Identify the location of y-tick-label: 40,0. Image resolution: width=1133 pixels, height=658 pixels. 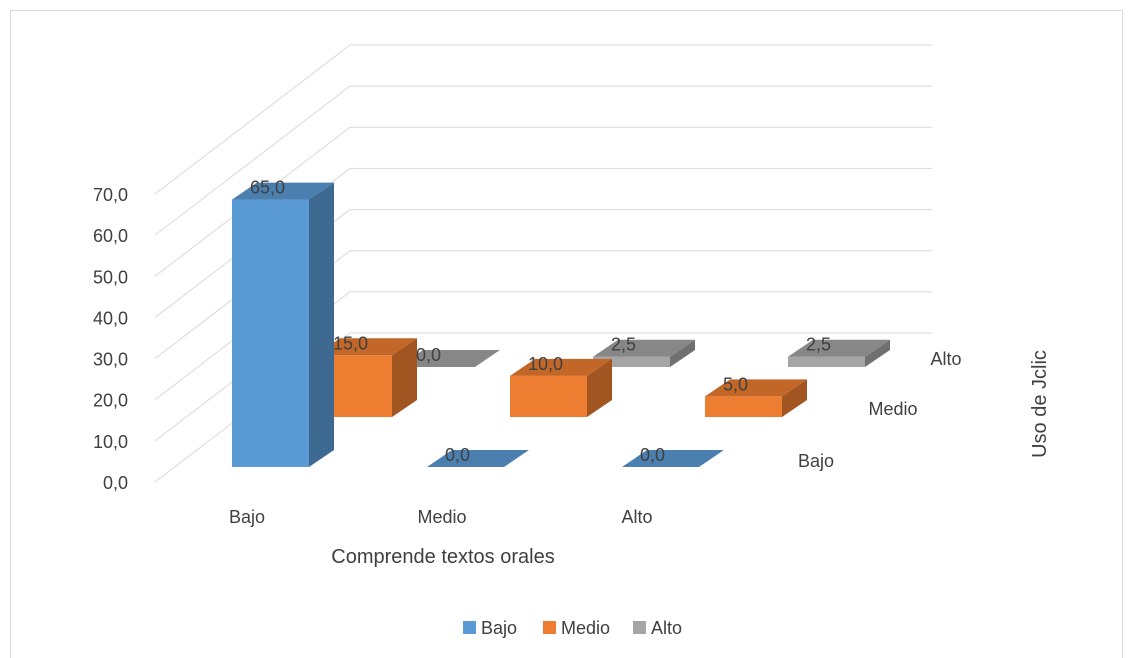
(110, 318).